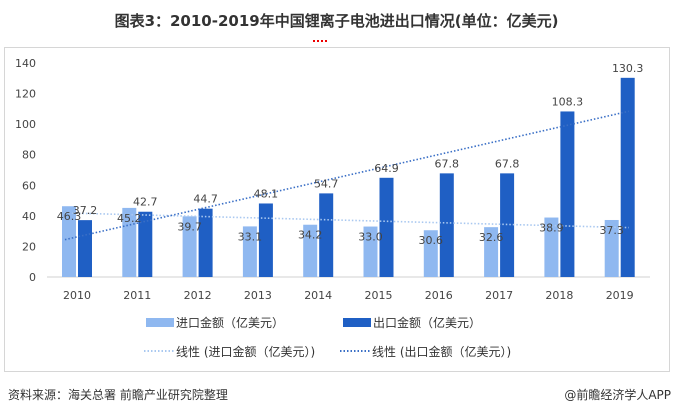 Image resolution: width=673 pixels, height=416 pixels. What do you see at coordinates (85, 210) in the screenshot?
I see `export-data-label: 37.2` at bounding box center [85, 210].